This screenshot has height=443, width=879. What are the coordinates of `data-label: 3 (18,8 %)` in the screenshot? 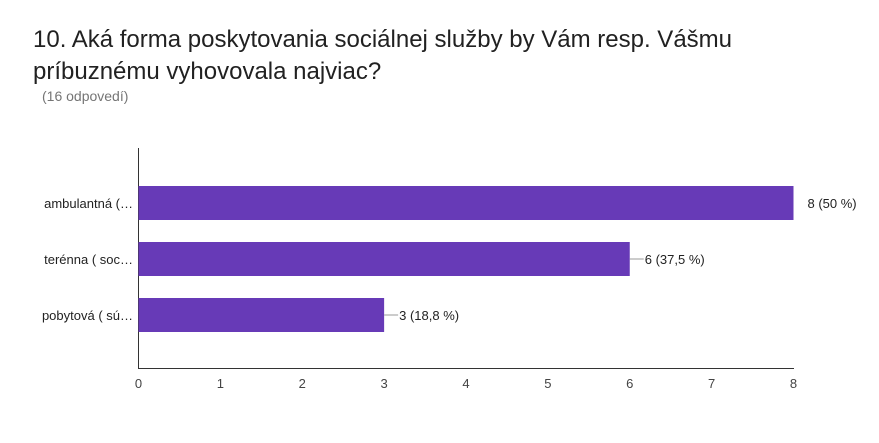 It's located at (429, 315).